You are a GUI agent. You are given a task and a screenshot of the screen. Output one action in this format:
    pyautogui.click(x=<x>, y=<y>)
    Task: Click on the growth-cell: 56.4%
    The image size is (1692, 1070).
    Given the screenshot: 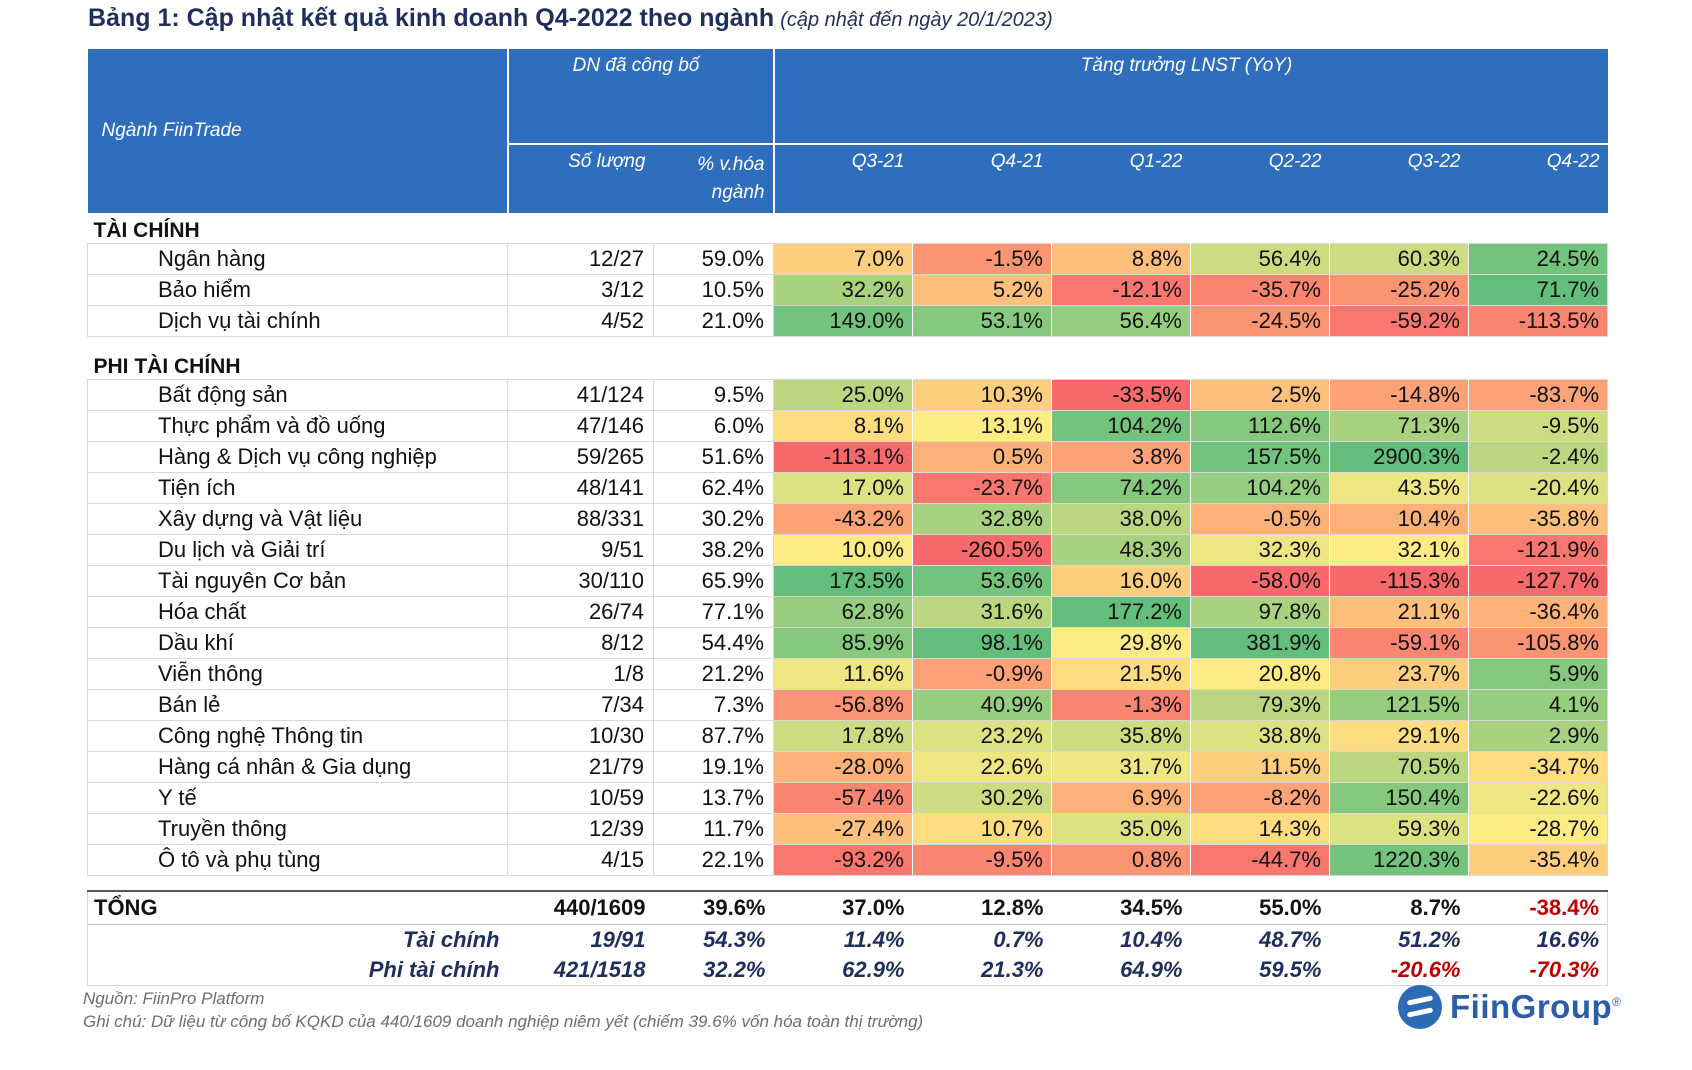 What is the action you would take?
    pyautogui.click(x=1260, y=259)
    